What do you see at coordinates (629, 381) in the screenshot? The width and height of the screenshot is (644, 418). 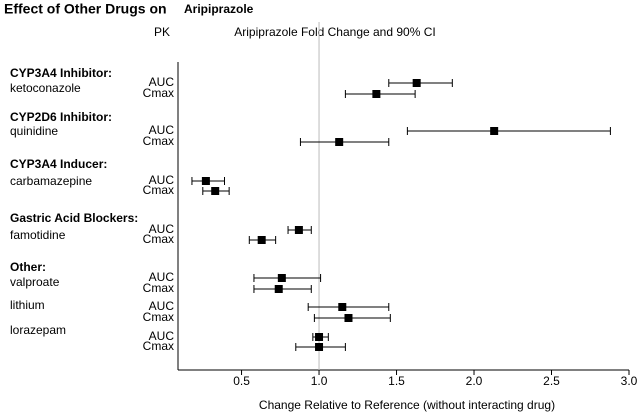 I see `x-tick-label: 3.0` at bounding box center [629, 381].